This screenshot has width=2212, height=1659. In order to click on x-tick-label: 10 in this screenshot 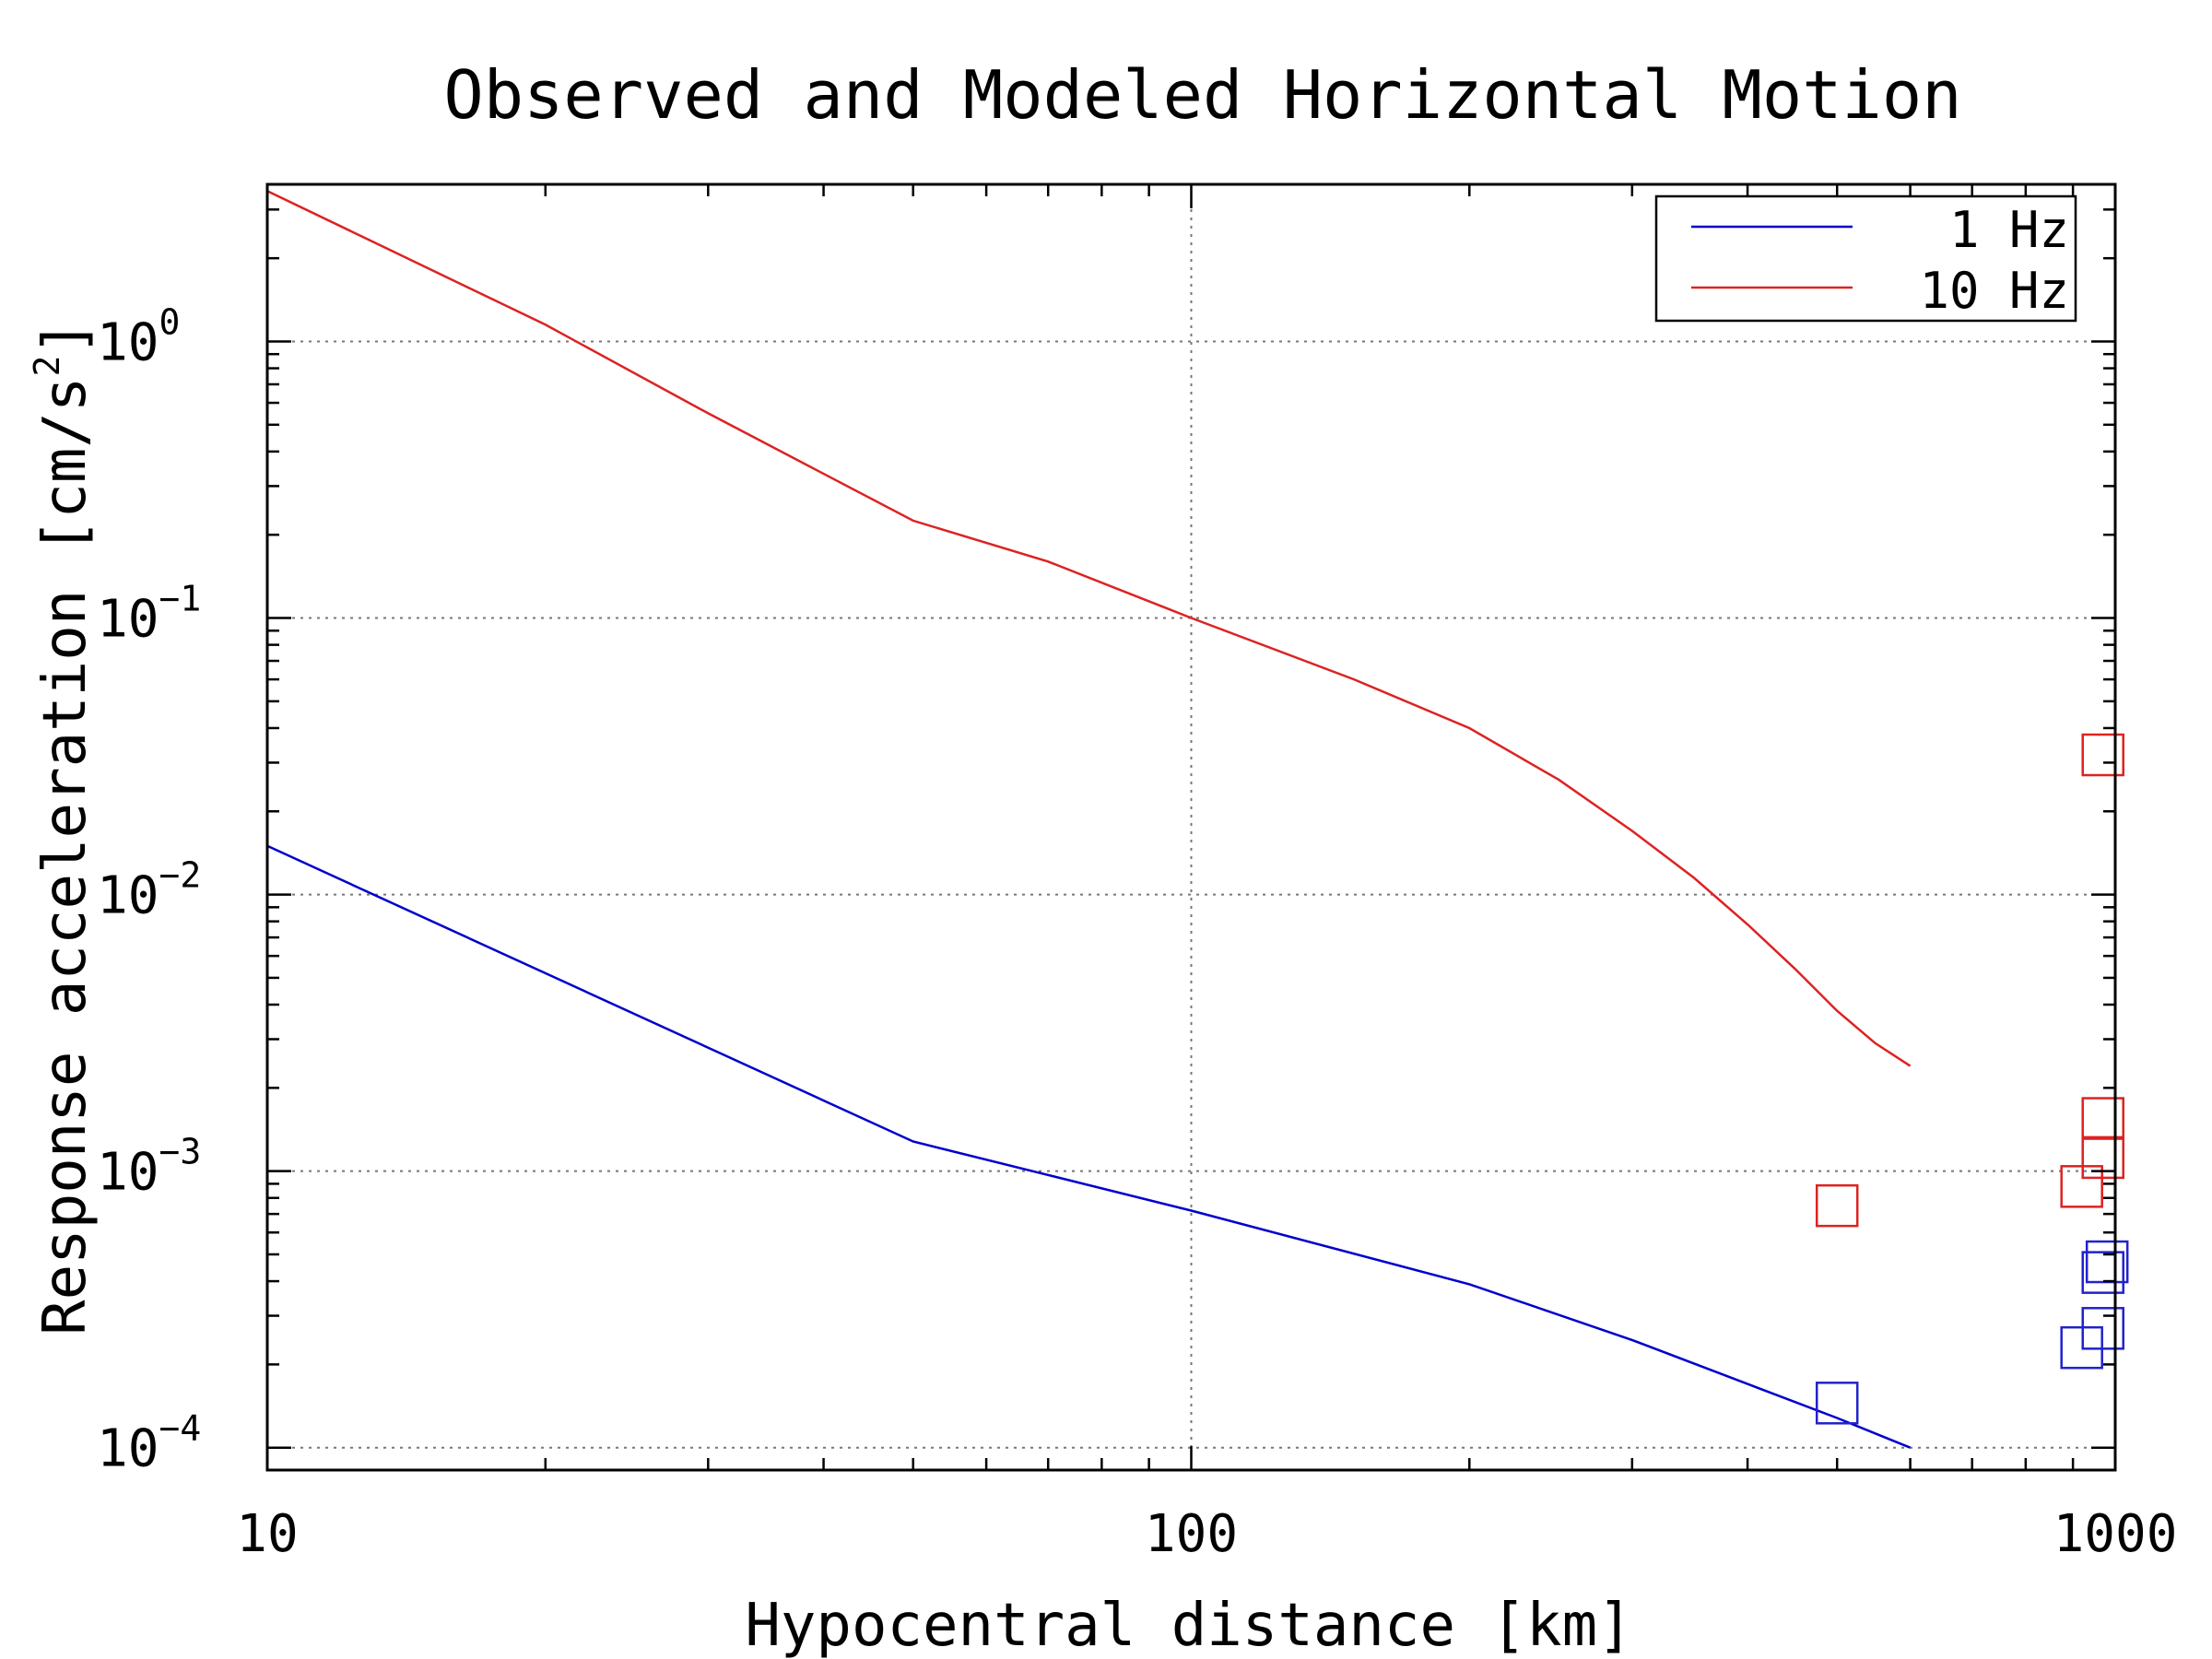, I will do `click(267, 1534)`.